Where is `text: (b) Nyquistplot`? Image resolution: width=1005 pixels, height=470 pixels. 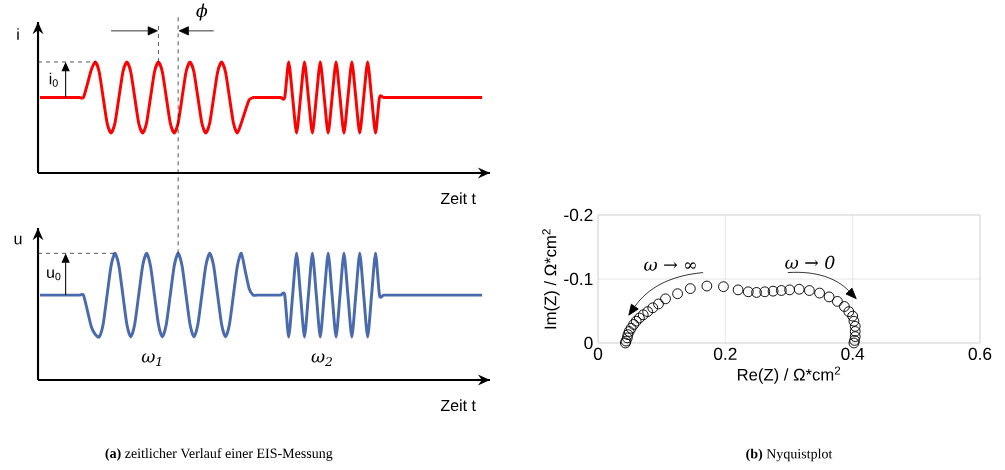 text: (b) Nyquistplot is located at coordinates (789, 455).